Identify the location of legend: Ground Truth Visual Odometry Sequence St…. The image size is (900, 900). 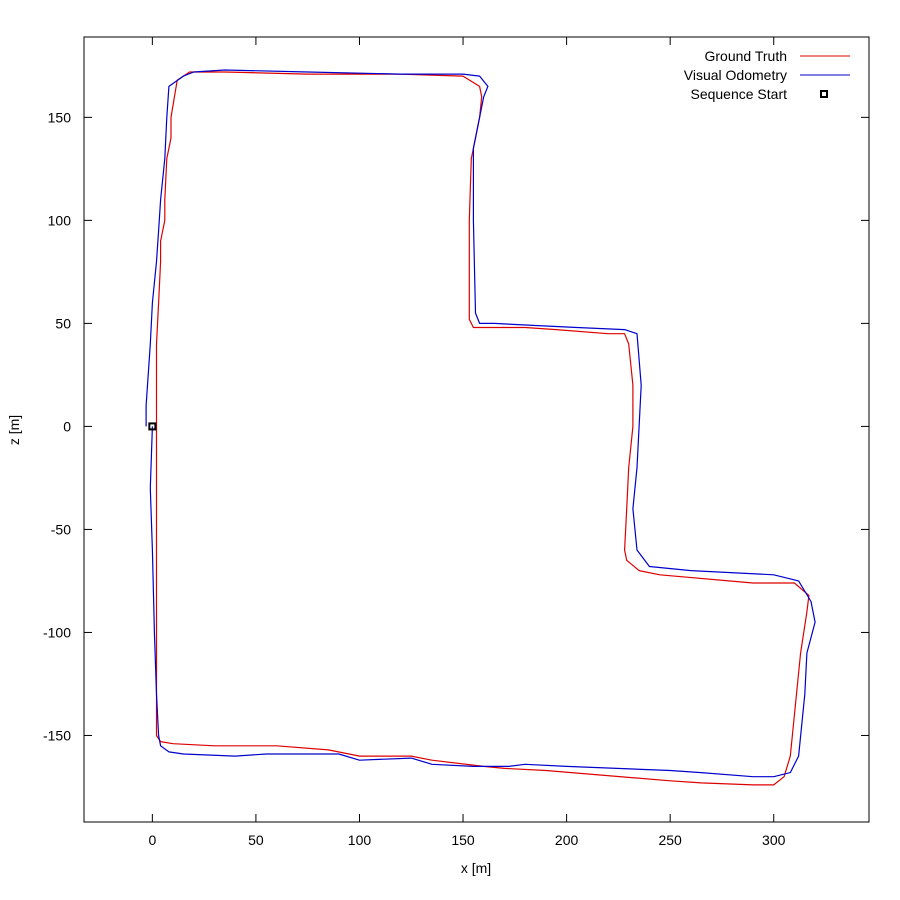
(767, 75).